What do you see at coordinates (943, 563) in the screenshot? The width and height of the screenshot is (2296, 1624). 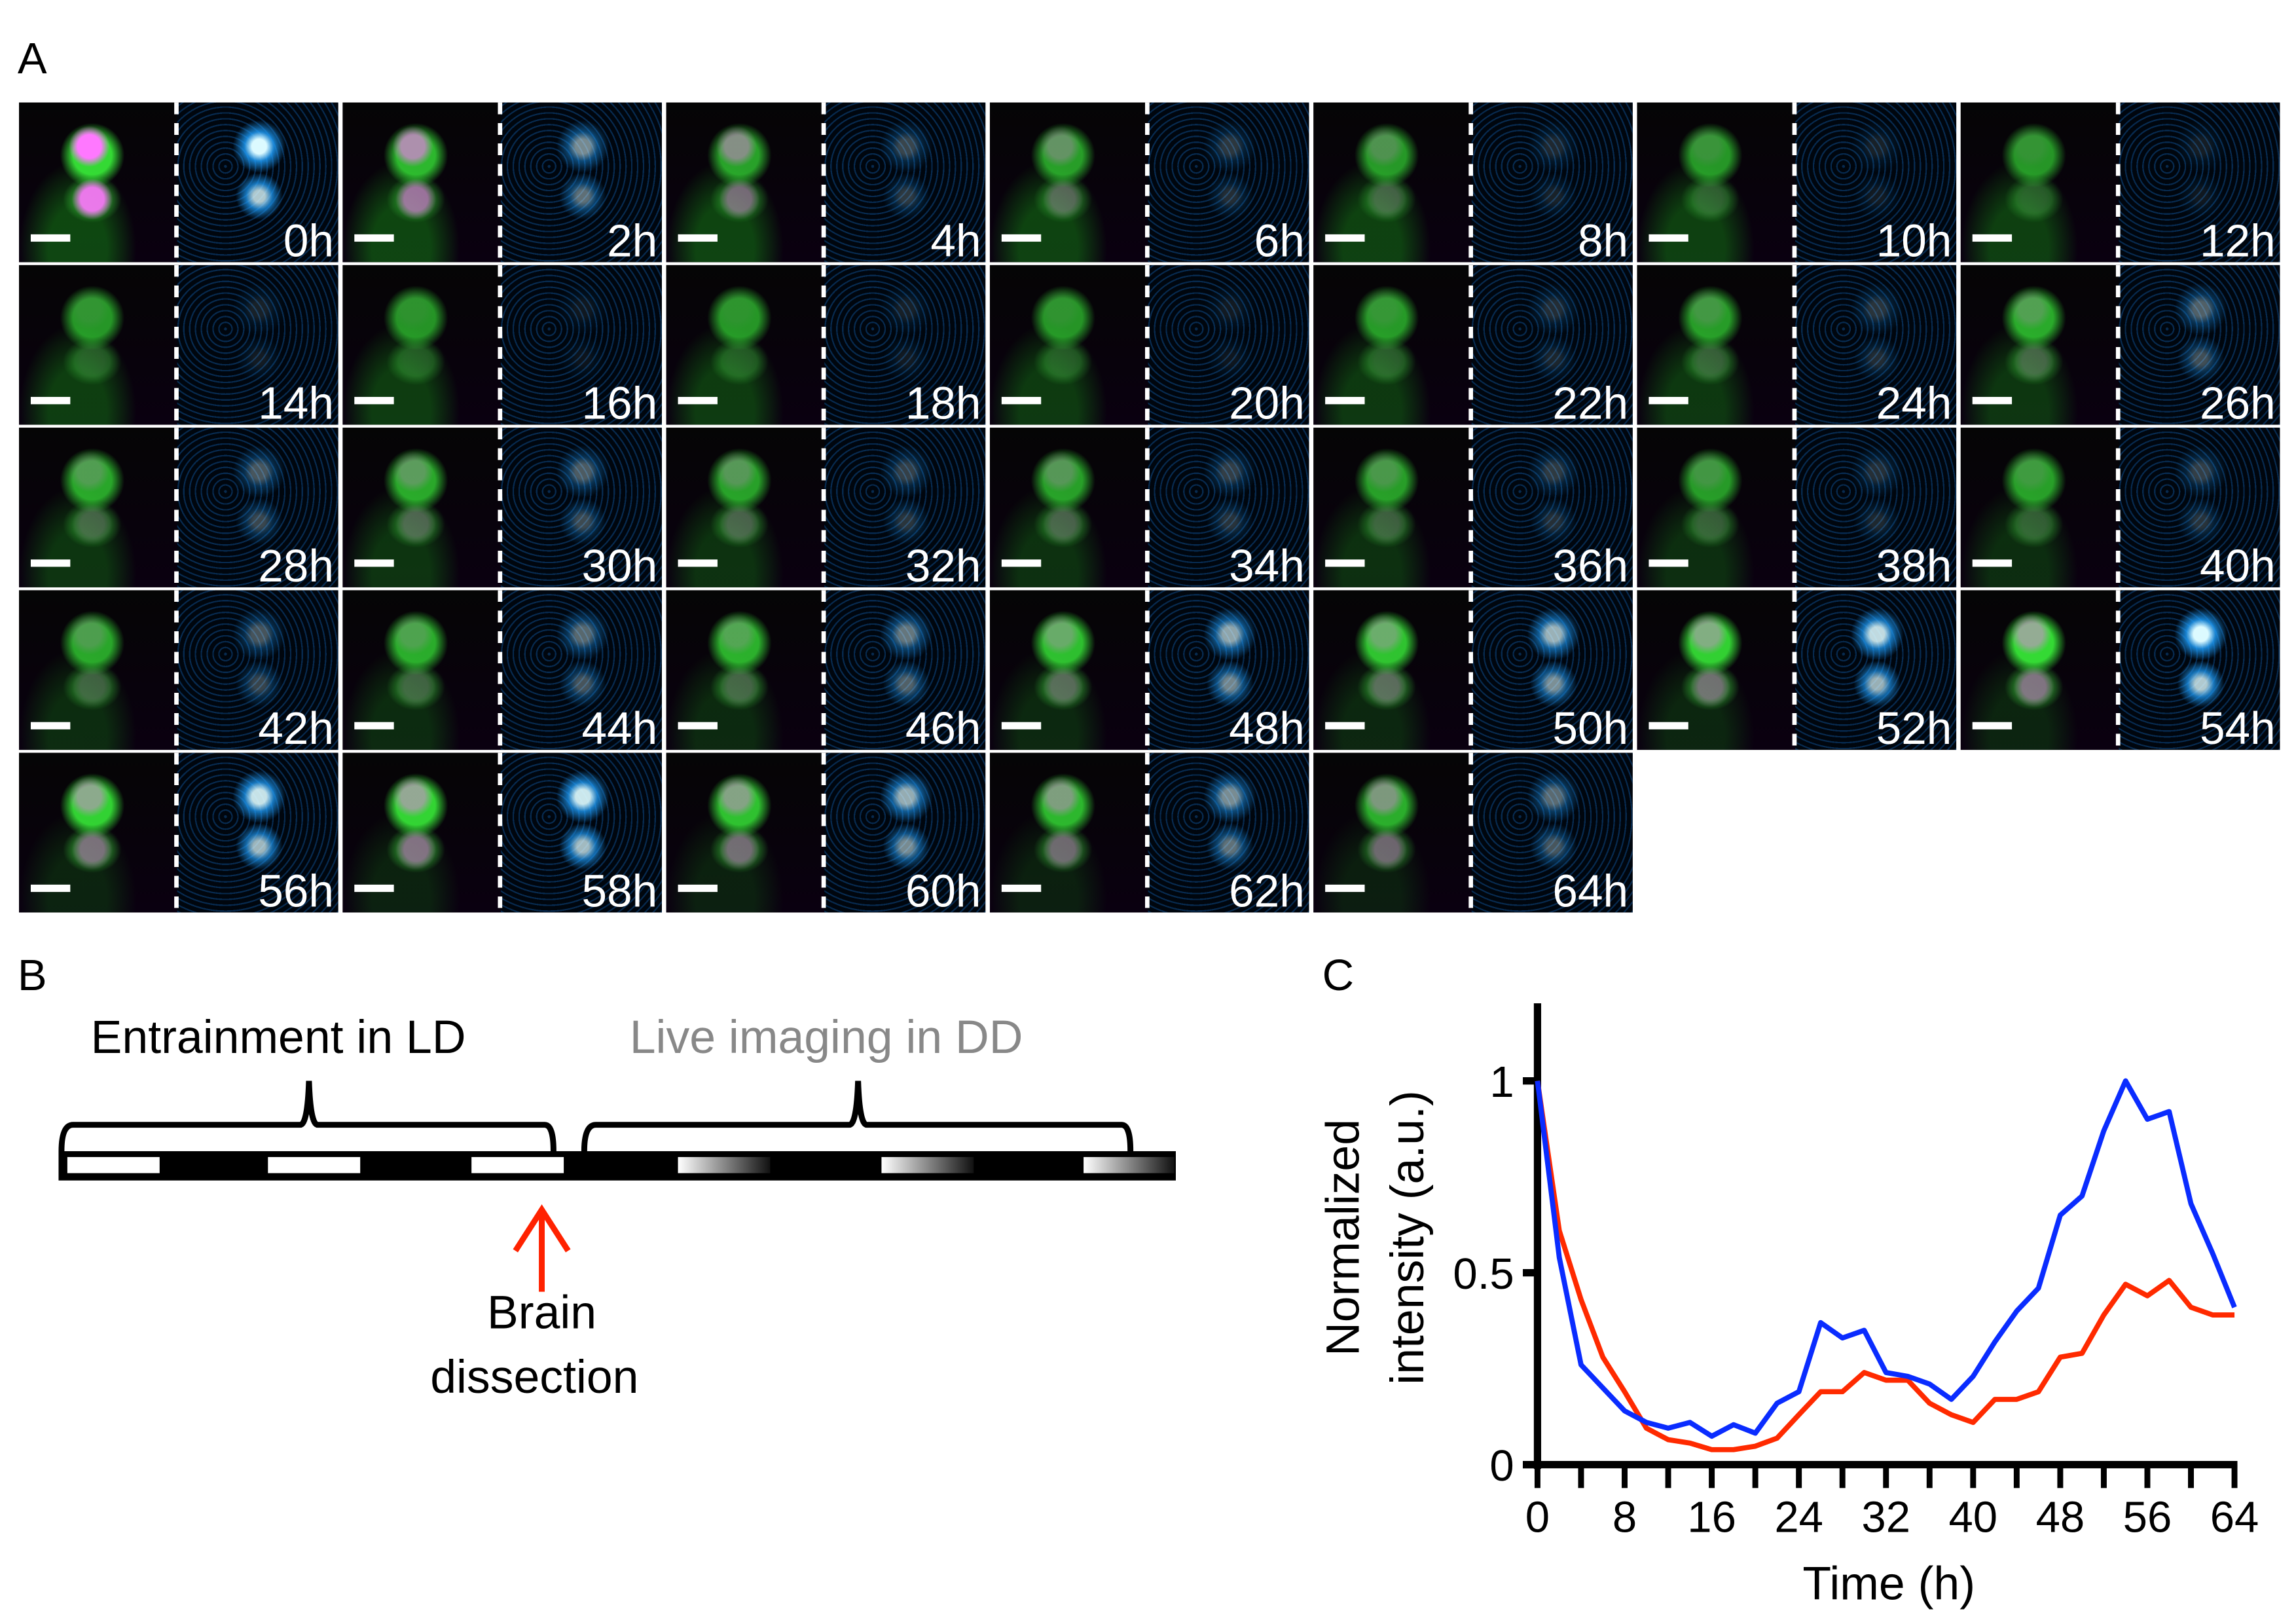 I see `timepoint-label: 32h` at bounding box center [943, 563].